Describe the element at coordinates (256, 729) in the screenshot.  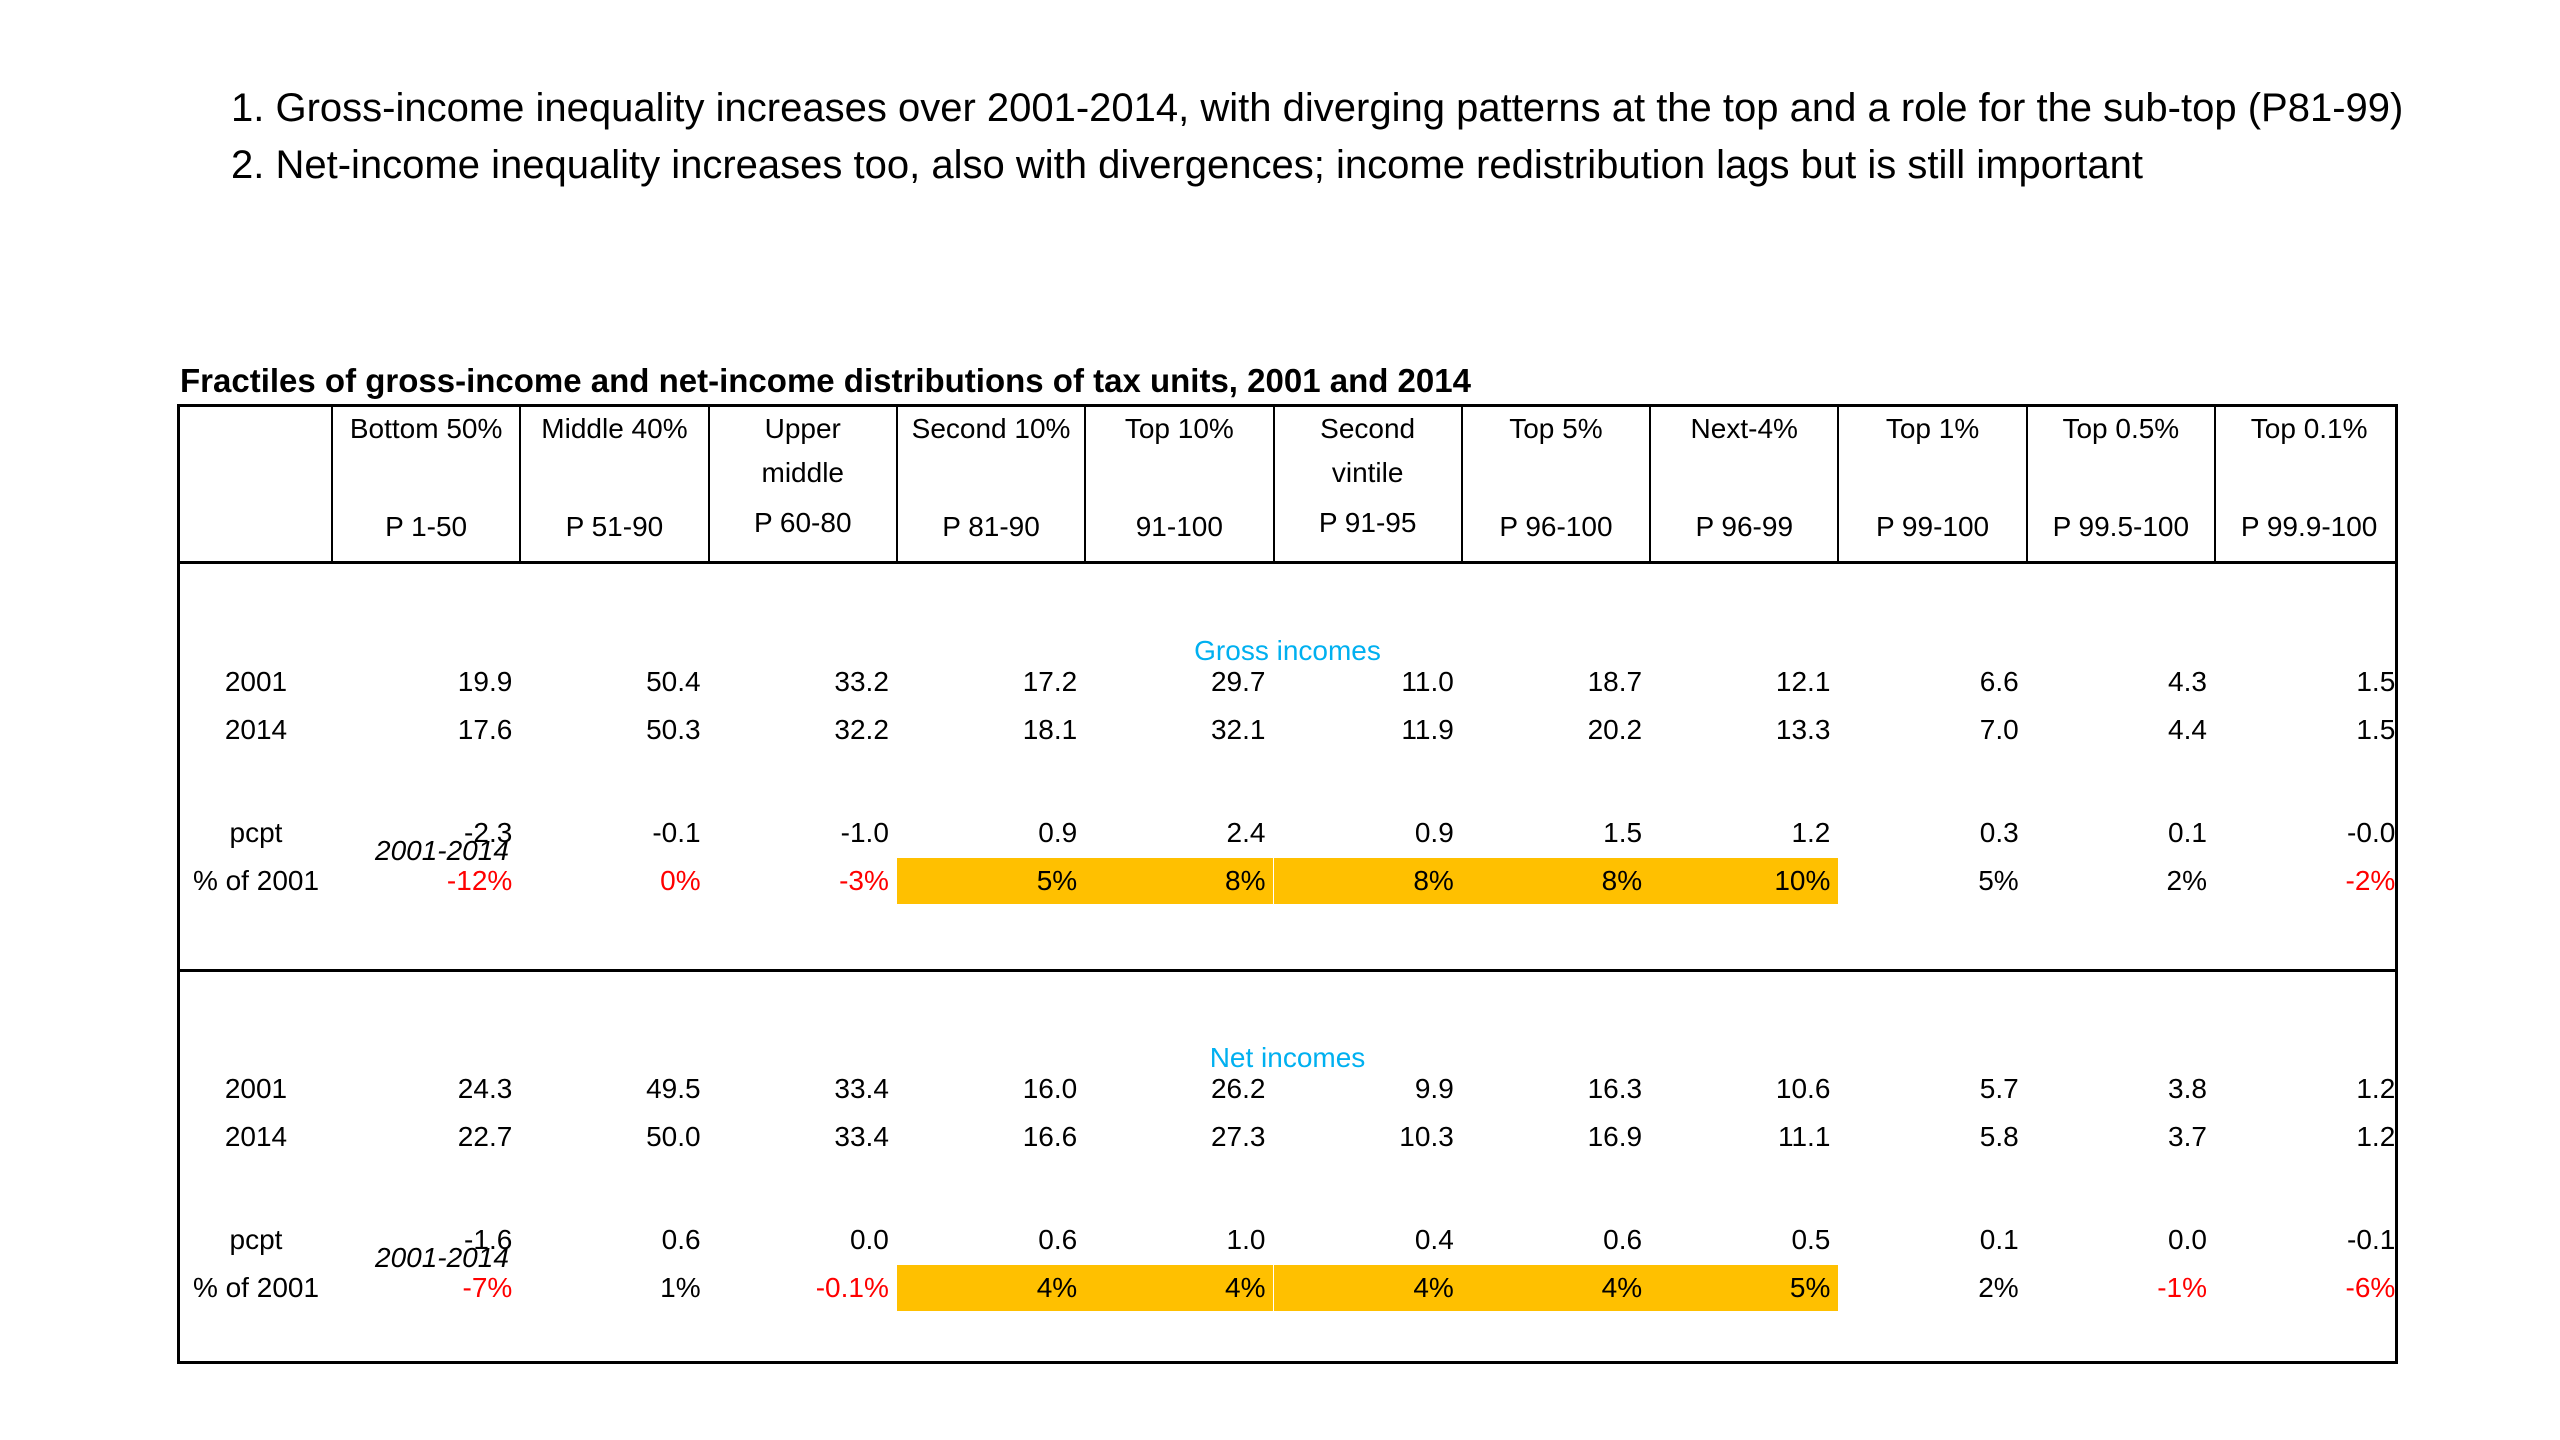
I see `row-label: 2014` at that location.